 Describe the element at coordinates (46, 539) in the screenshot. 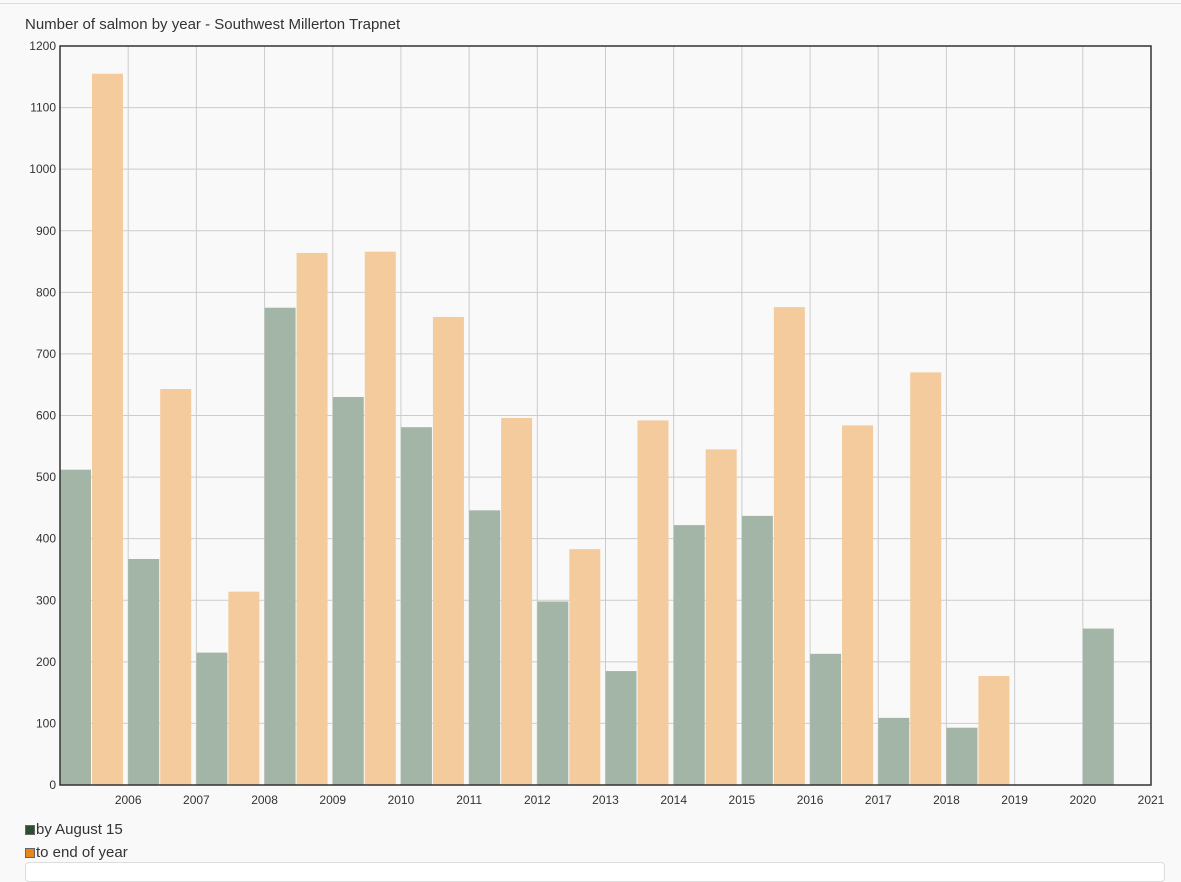

I see `y-tick-label: 400` at that location.